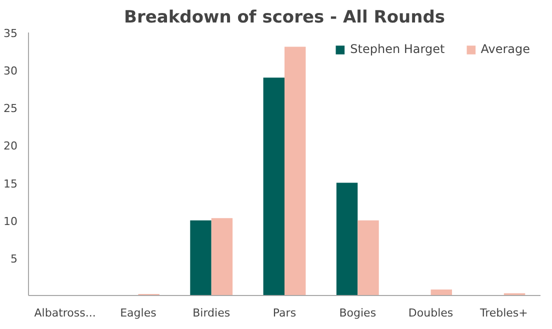 Image resolution: width=552 pixels, height=329 pixels. I want to click on legend-label: Stephen Harget, so click(397, 49).